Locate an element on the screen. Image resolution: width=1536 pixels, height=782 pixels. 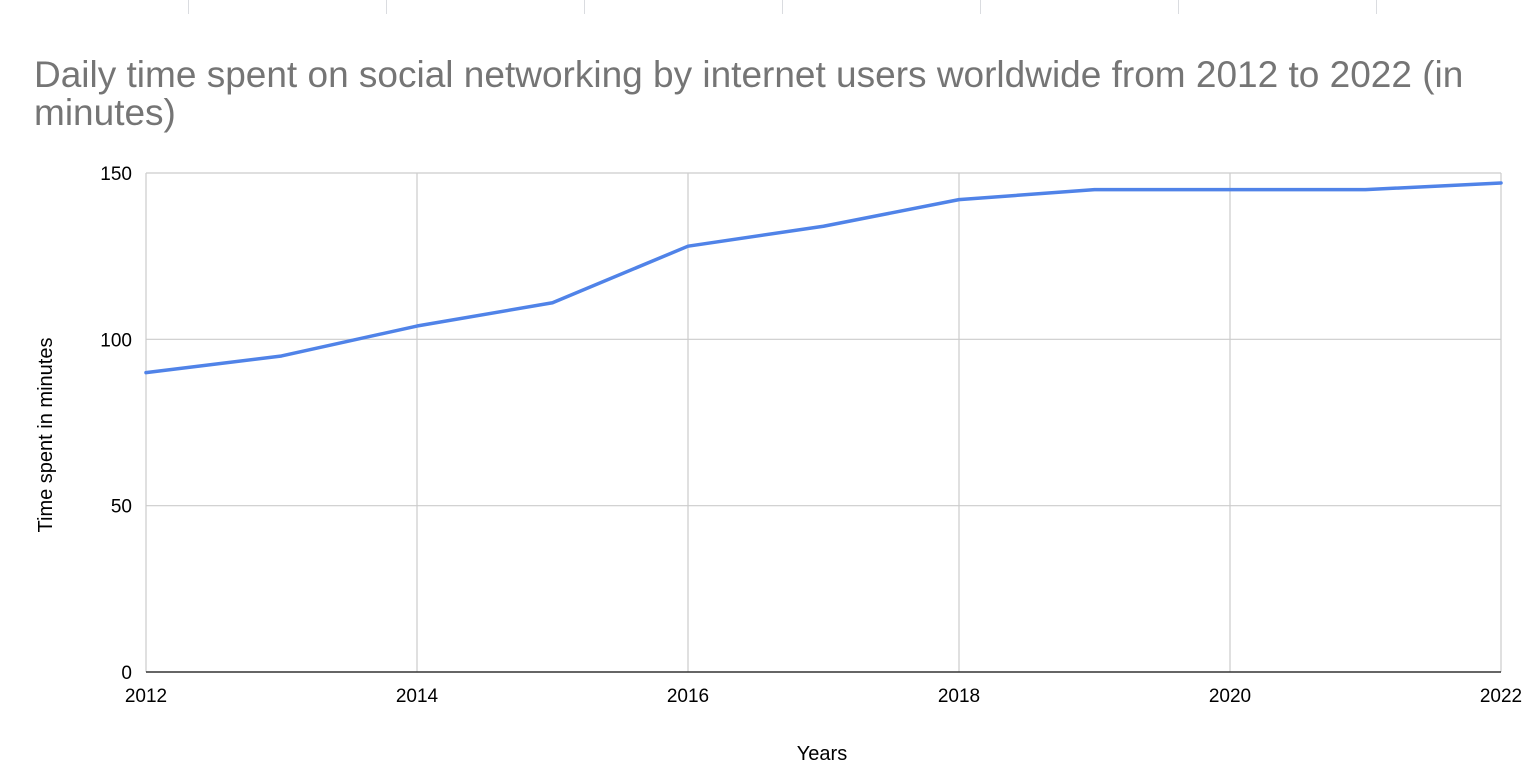
x-tick-label: 2016 is located at coordinates (688, 696).